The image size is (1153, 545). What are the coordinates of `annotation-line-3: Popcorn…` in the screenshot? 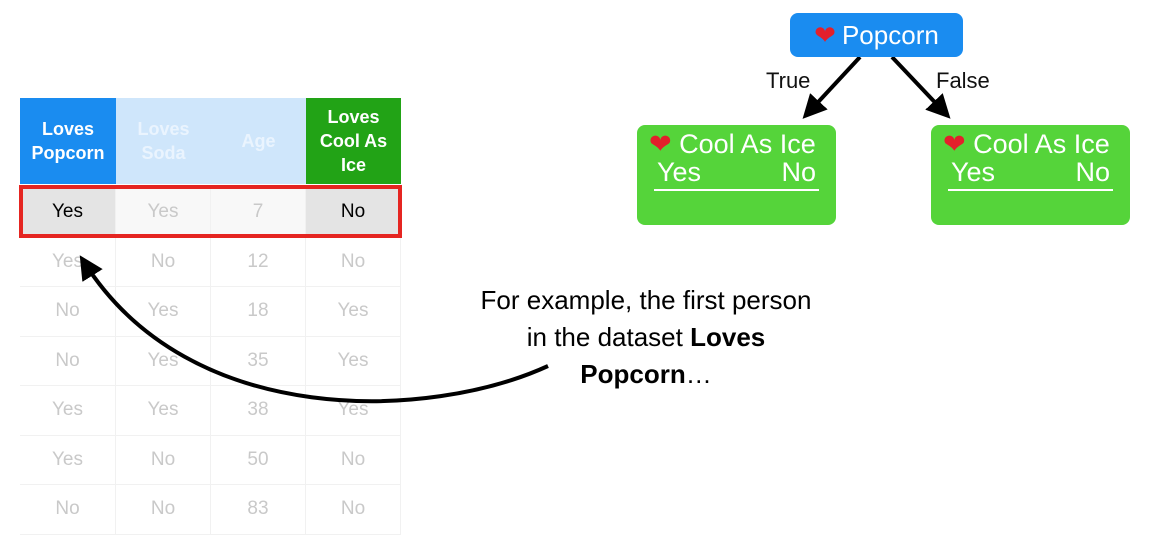 It's located at (646, 374).